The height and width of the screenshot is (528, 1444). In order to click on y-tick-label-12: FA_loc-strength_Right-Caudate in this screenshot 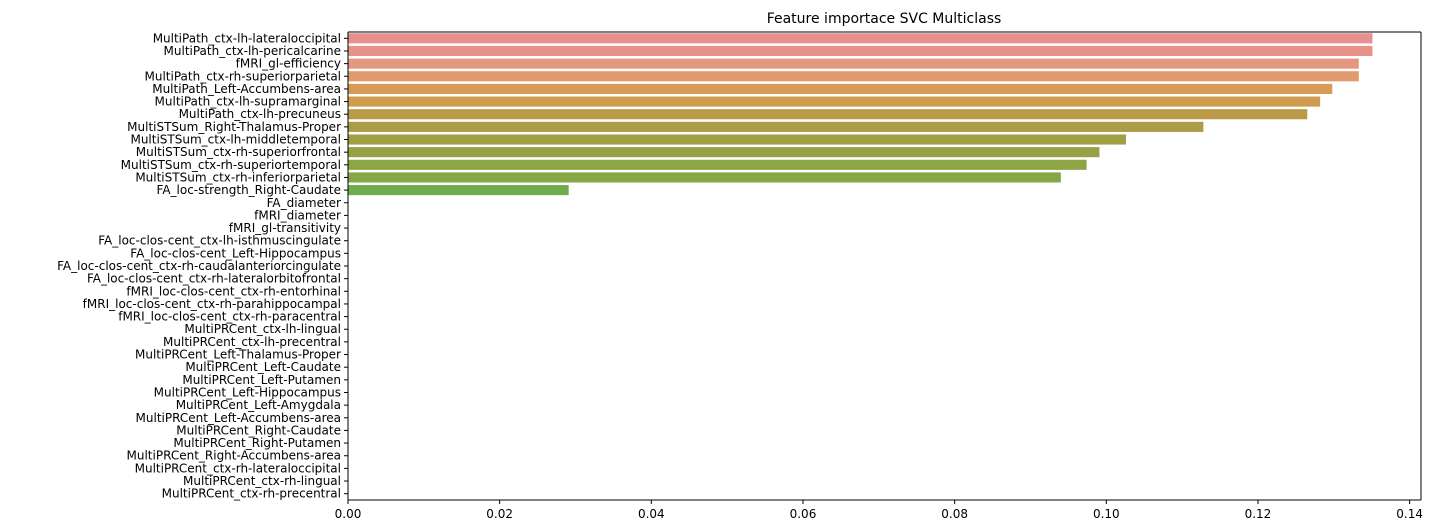, I will do `click(249, 190)`.